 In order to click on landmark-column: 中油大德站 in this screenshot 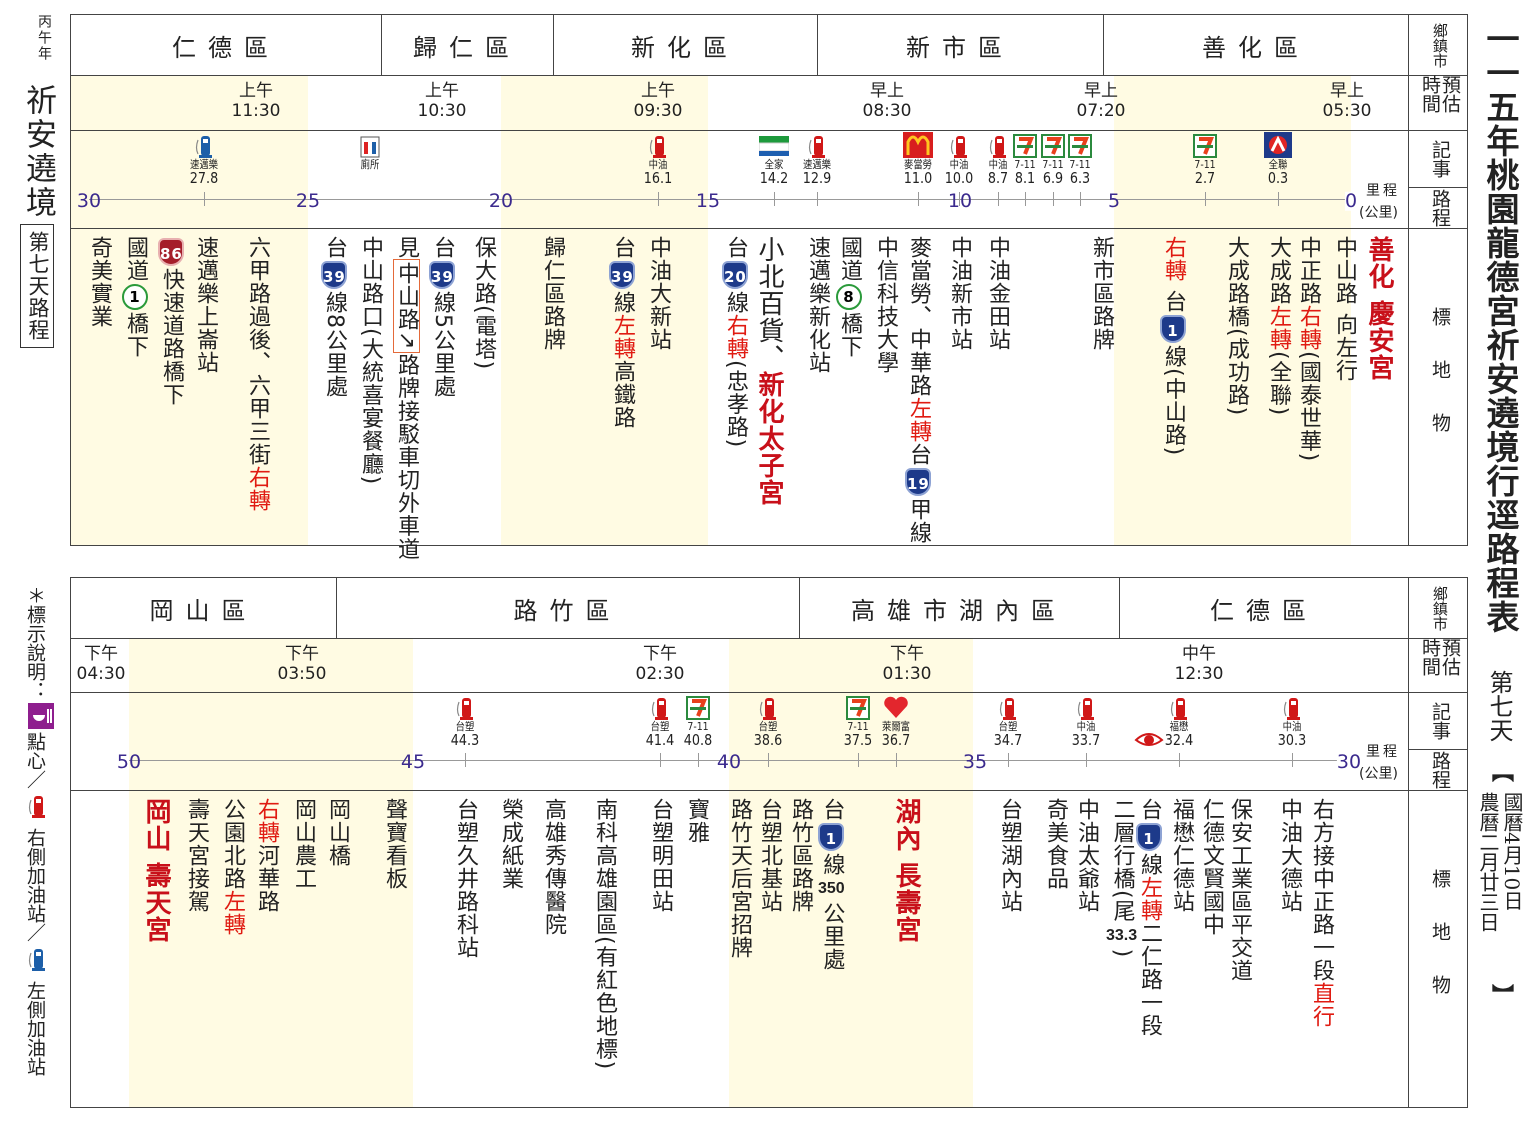, I will do `click(1289, 855)`.